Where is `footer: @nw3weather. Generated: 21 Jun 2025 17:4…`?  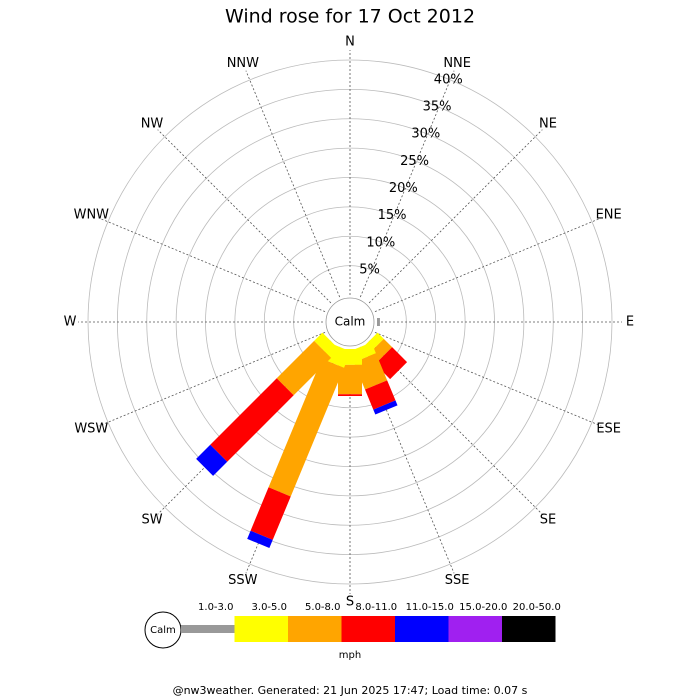 footer: @nw3weather. Generated: 21 Jun 2025 17:4… is located at coordinates (350, 690).